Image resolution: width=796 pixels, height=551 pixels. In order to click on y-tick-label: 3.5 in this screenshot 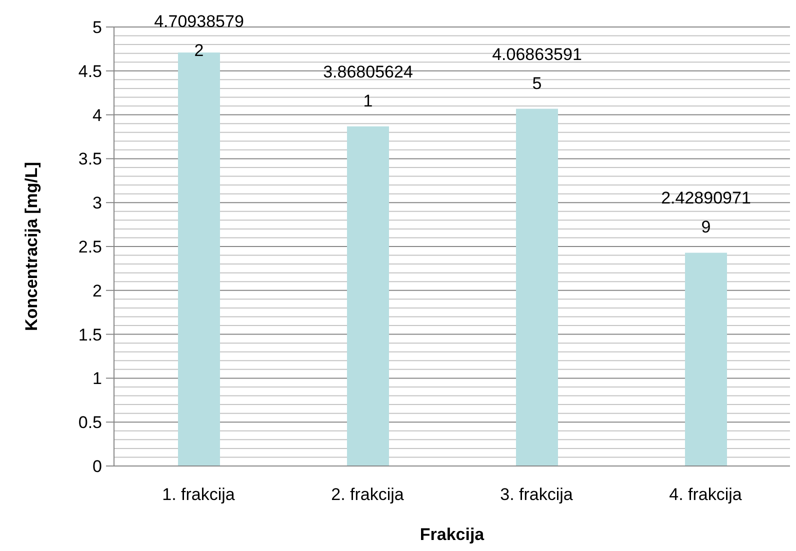, I will do `click(90, 159)`.